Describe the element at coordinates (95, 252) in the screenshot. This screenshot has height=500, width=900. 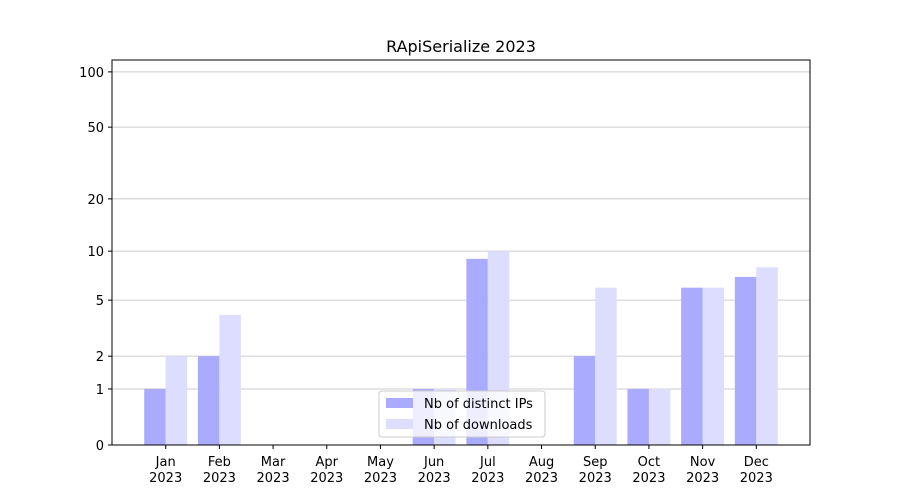
I see `y-tick-label: 10` at that location.